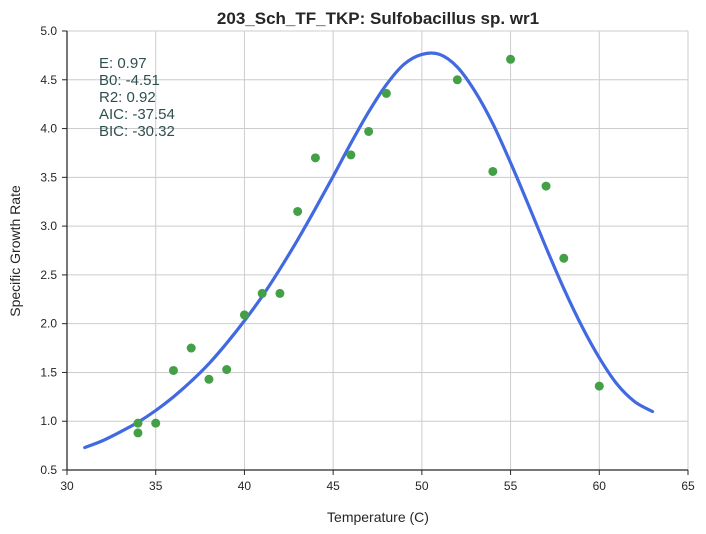 This screenshot has height=534, width=706. I want to click on y-tick-label: 4.5, so click(48, 80).